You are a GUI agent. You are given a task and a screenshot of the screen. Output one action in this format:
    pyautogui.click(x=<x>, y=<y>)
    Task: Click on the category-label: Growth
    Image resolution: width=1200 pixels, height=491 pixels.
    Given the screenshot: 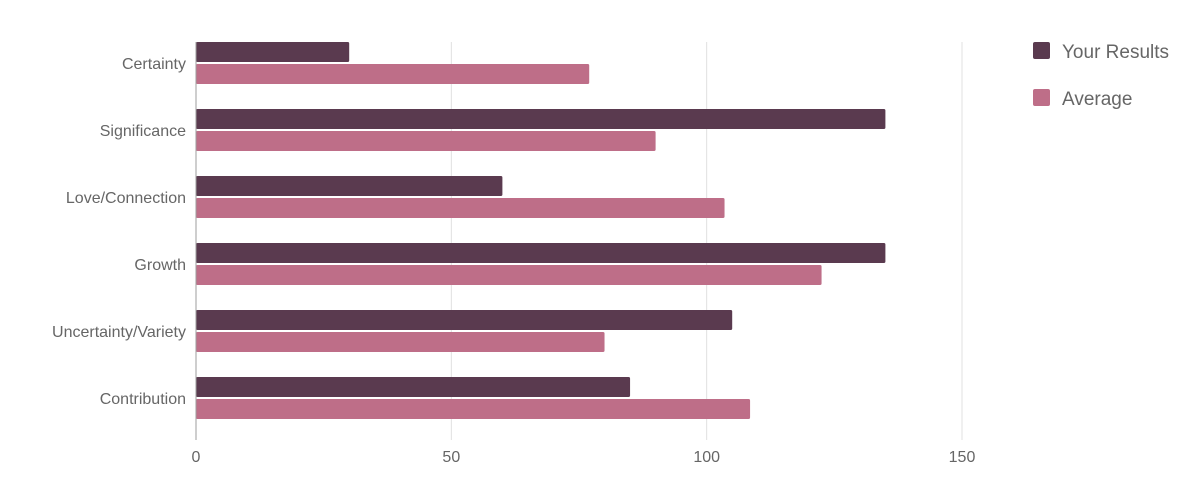 What is the action you would take?
    pyautogui.click(x=160, y=265)
    